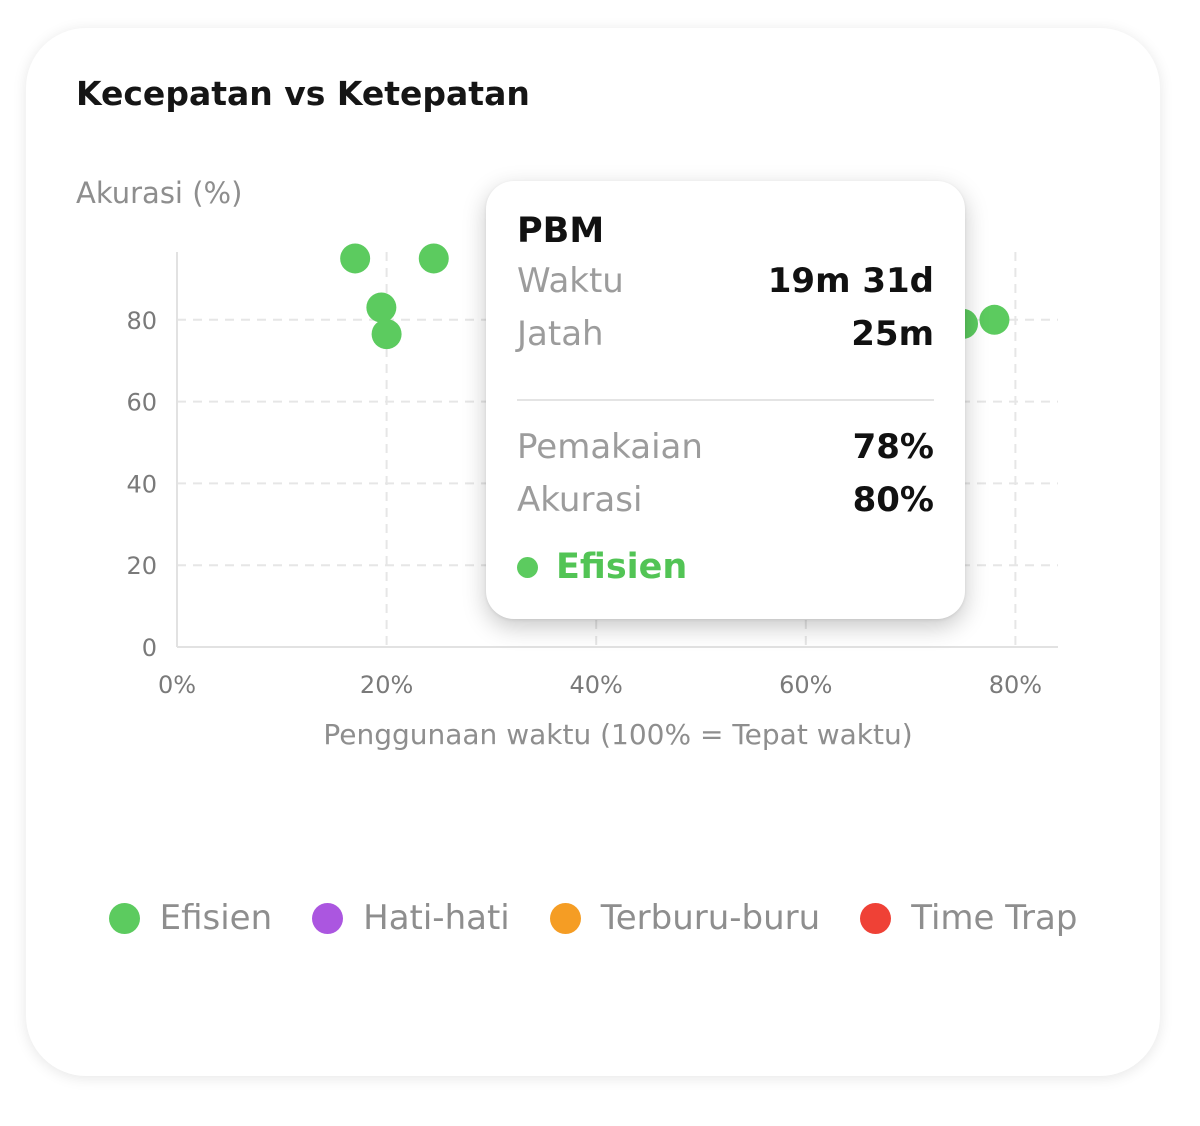 This screenshot has height=1126, width=1200. What do you see at coordinates (570, 281) in the screenshot?
I see `tooltip-label: Waktu` at bounding box center [570, 281].